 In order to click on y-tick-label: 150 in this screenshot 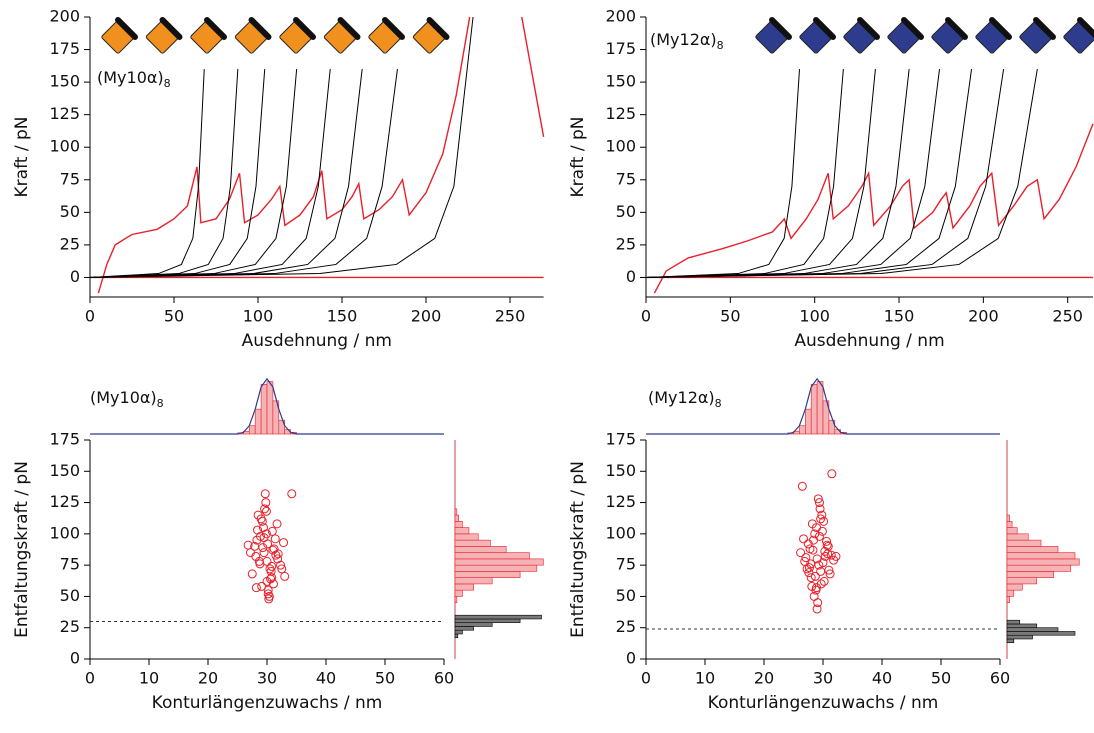, I will do `click(620, 81)`.